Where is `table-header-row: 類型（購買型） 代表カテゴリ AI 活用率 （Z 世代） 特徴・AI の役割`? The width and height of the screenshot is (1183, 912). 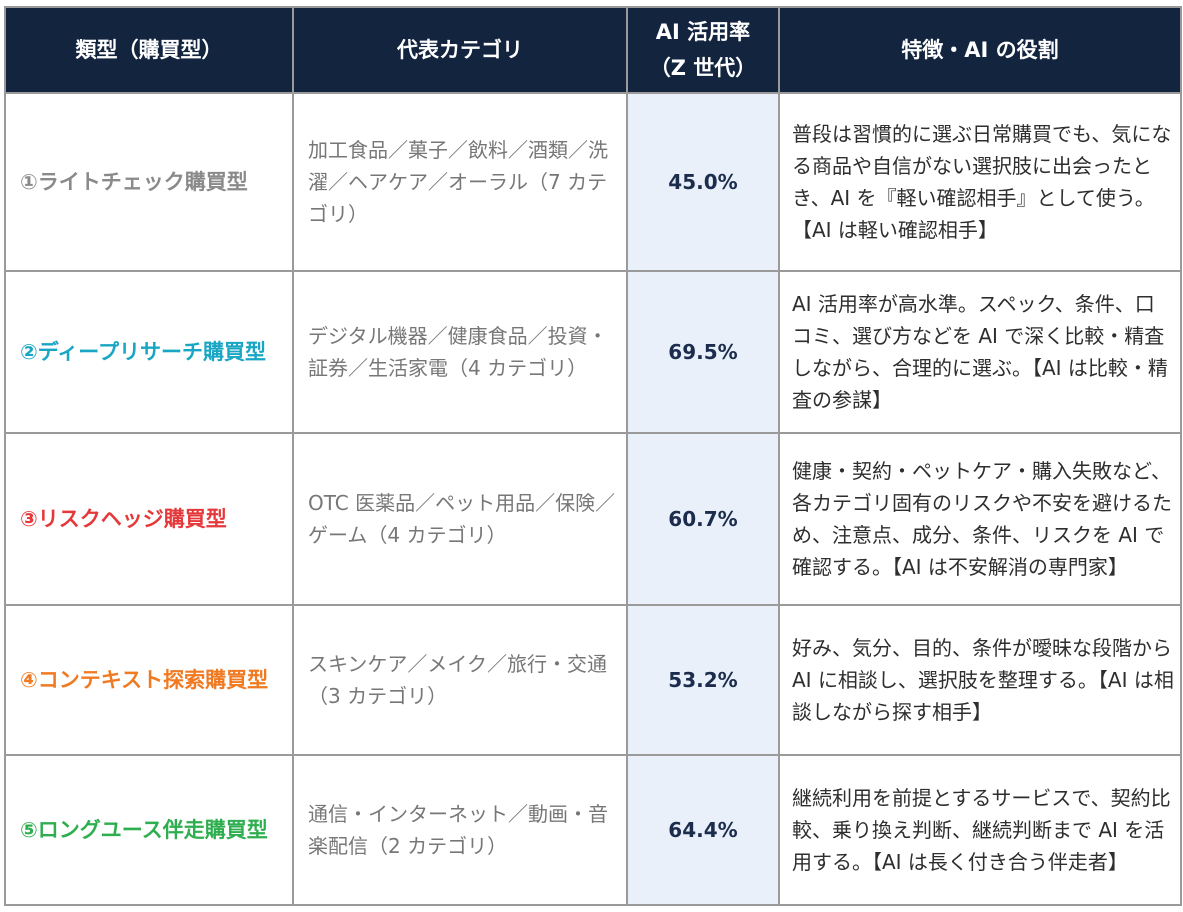 table-header-row: 類型（購買型） 代表カテゴリ AI 活用率 （Z 世代） 特徴・AI の役割 is located at coordinates (593, 50).